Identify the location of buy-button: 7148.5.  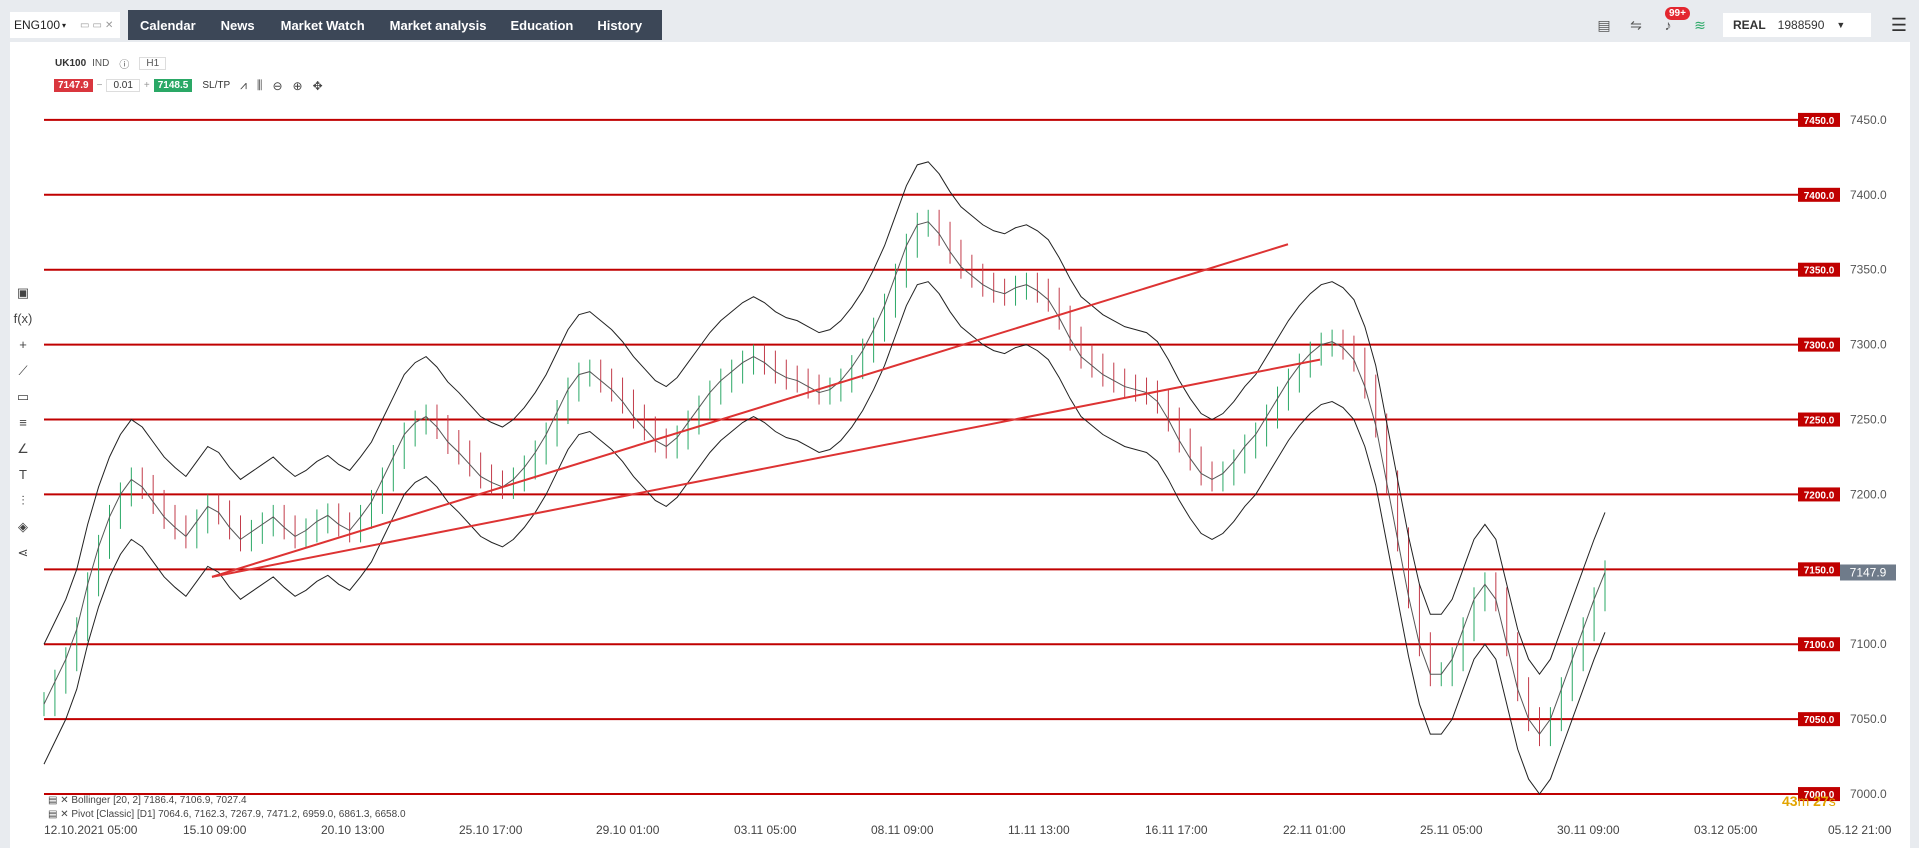
(173, 85).